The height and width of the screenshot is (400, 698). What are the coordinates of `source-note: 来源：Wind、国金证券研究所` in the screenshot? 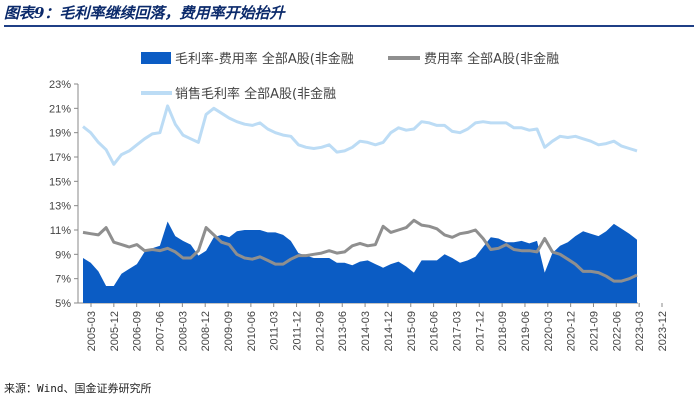 It's located at (78, 388).